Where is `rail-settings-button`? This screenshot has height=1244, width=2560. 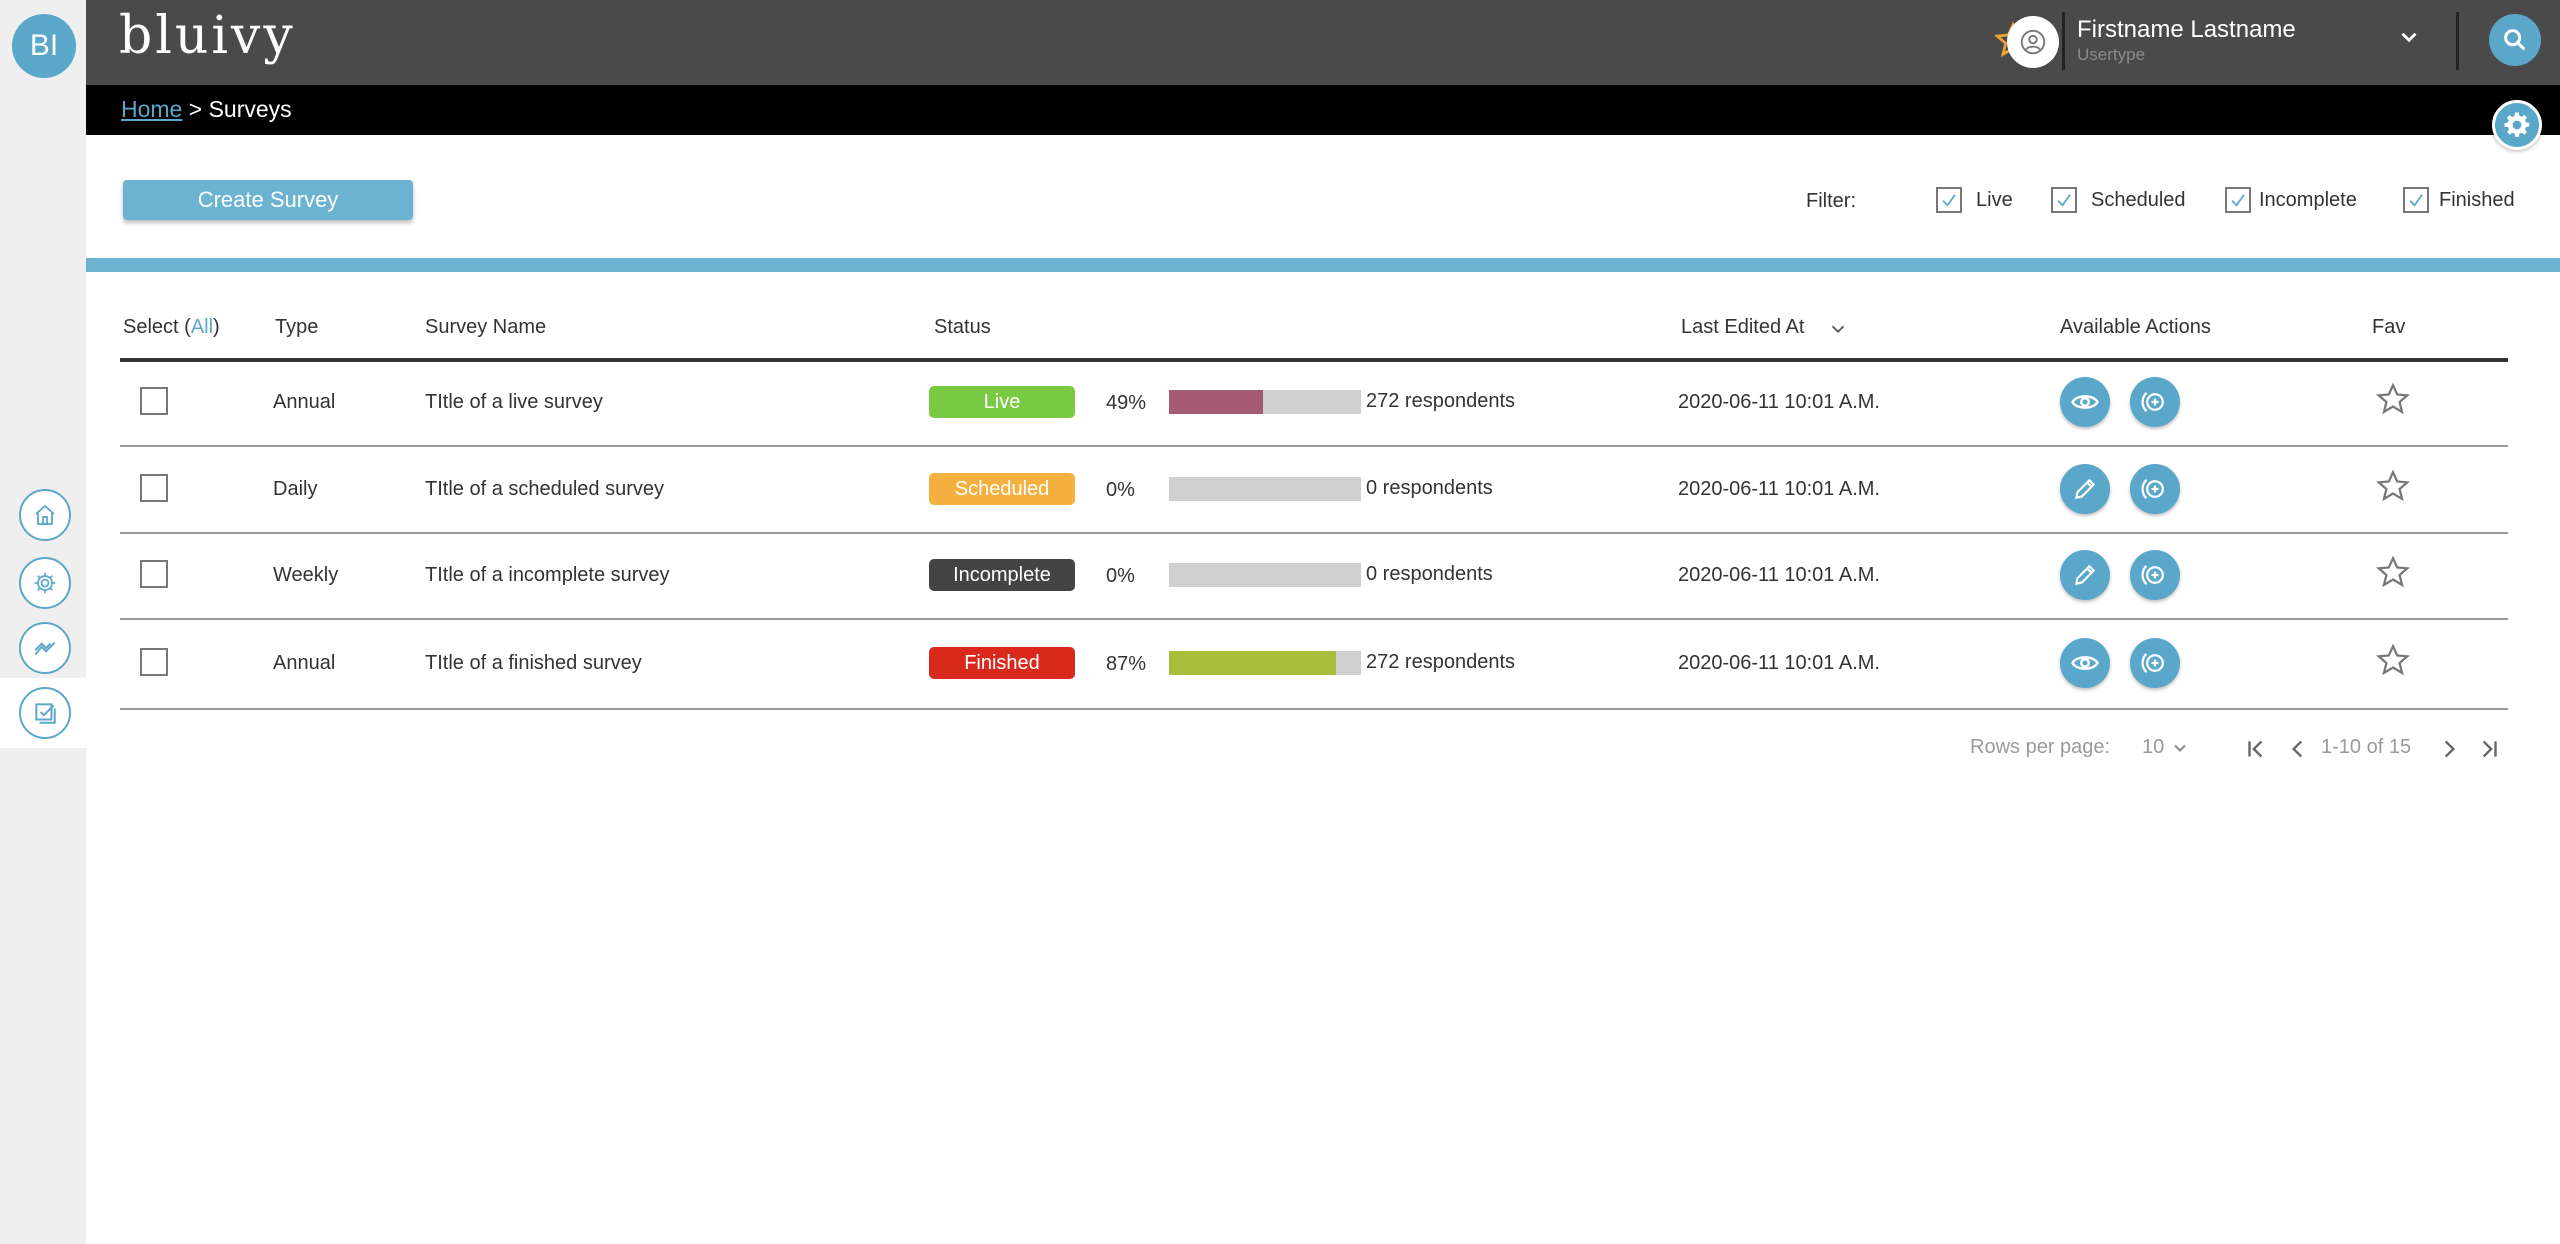 rail-settings-button is located at coordinates (45, 583).